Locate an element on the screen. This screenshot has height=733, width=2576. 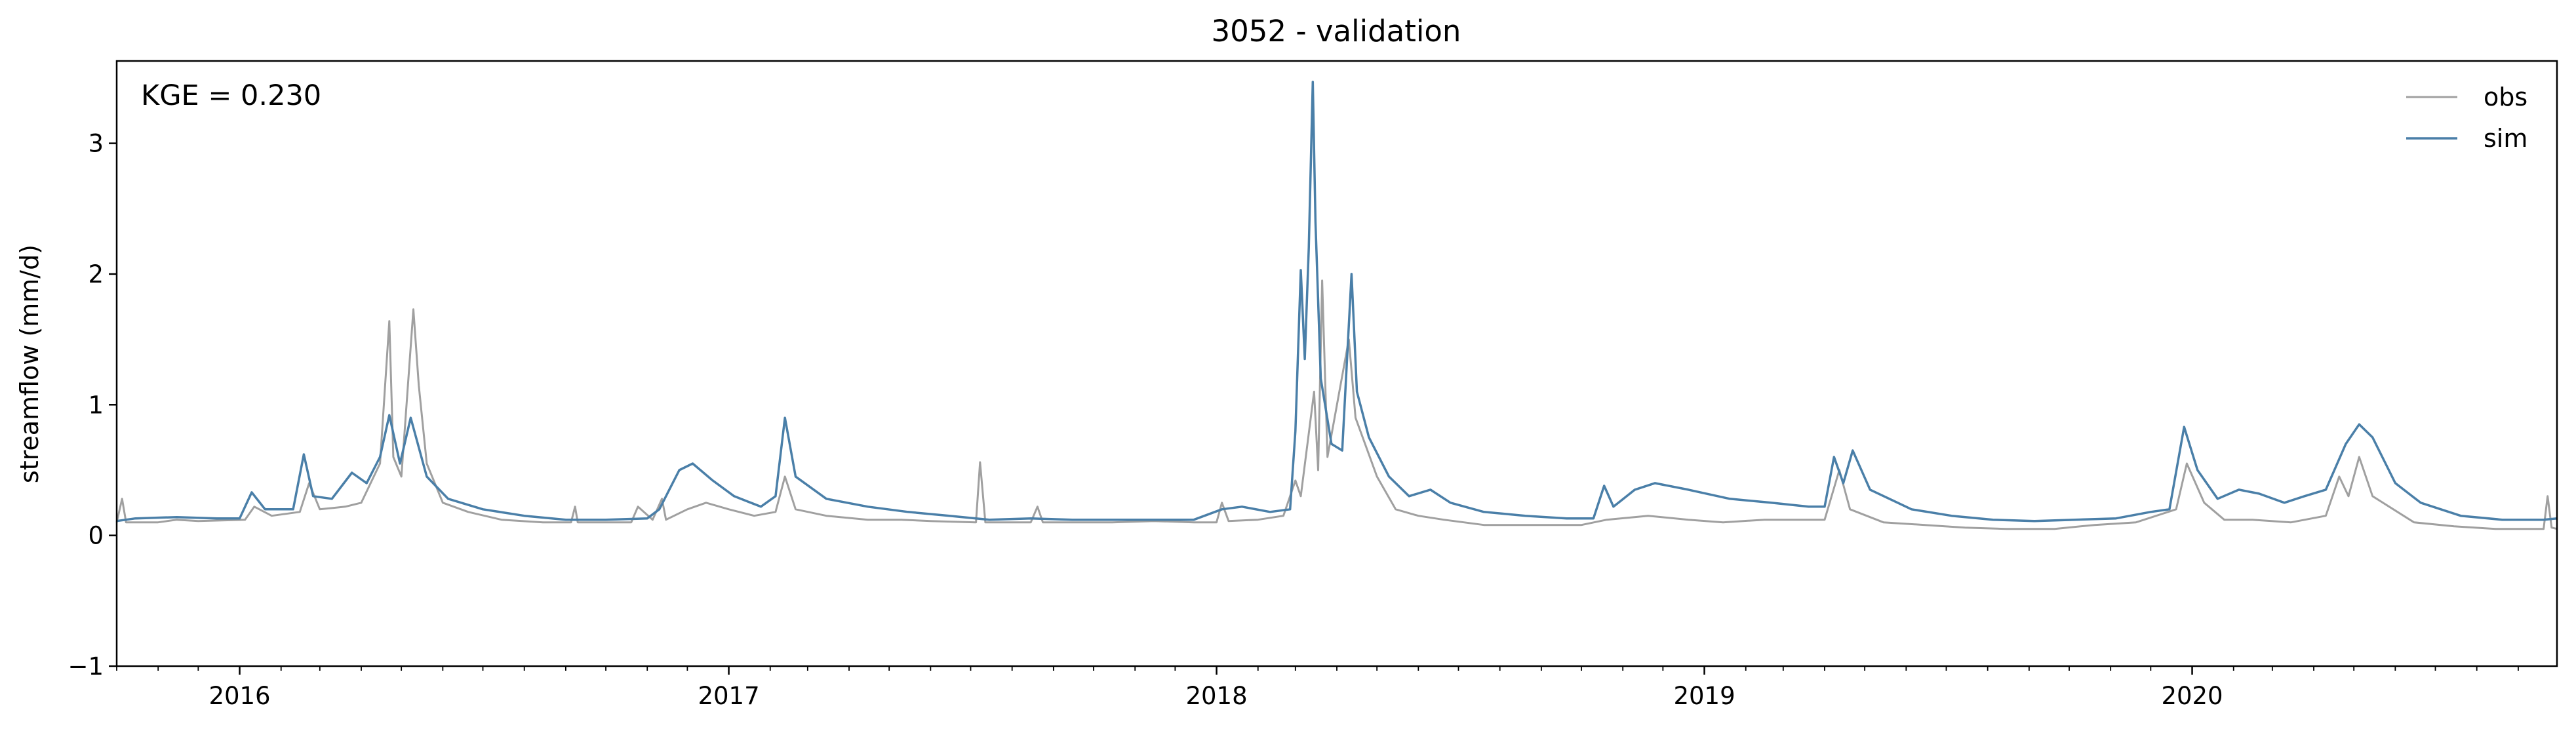
legend-label-sim: sim is located at coordinates (2505, 138).